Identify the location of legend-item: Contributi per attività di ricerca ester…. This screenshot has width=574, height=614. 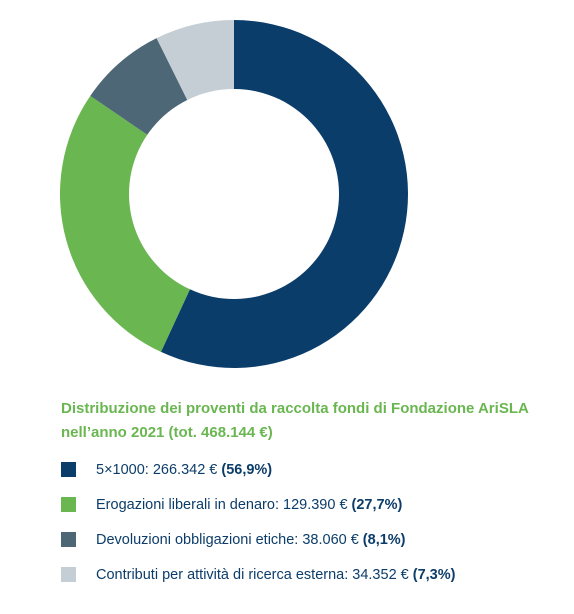
(258, 574).